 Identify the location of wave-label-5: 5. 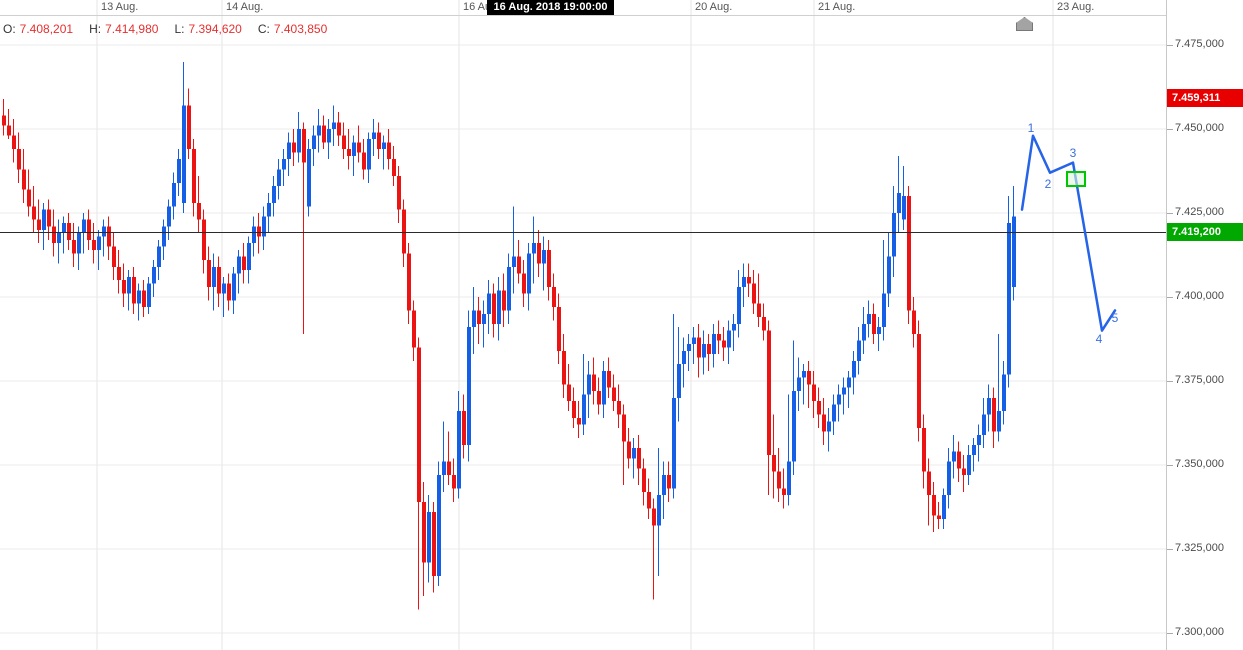
(1115, 318).